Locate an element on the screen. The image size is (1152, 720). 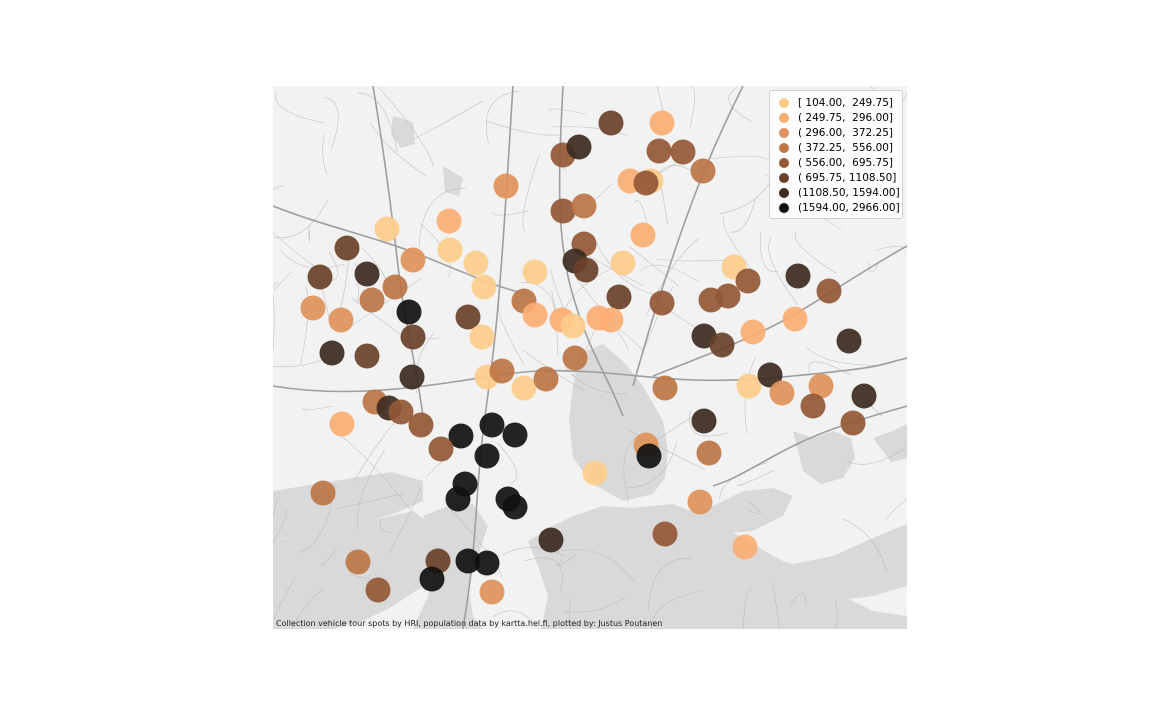
legend-item: [ 104.00, 249.75] is located at coordinates (836, 102).